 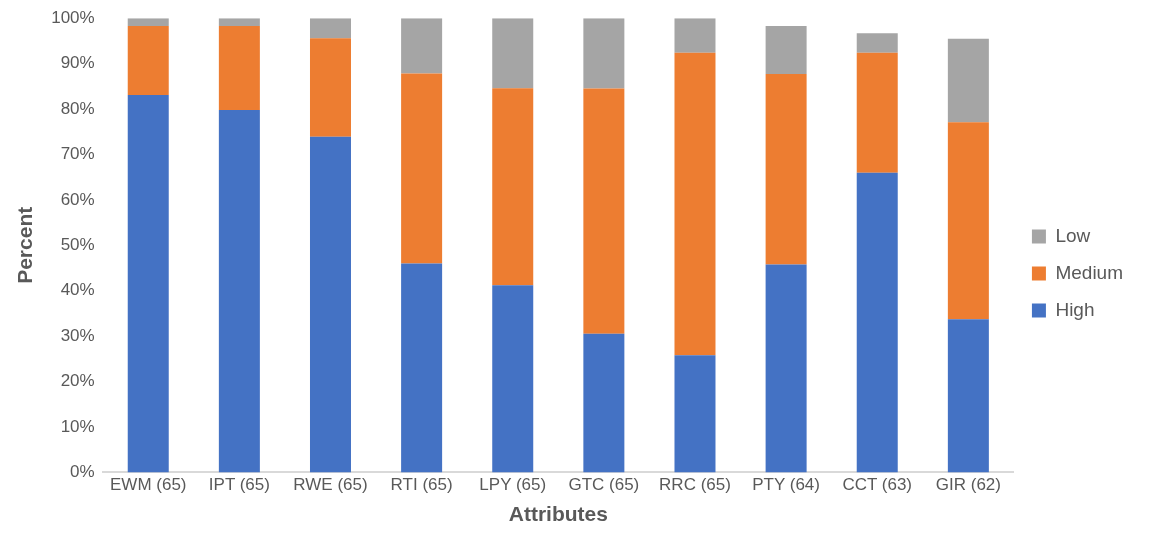 I want to click on legend-label: High, so click(x=1075, y=309).